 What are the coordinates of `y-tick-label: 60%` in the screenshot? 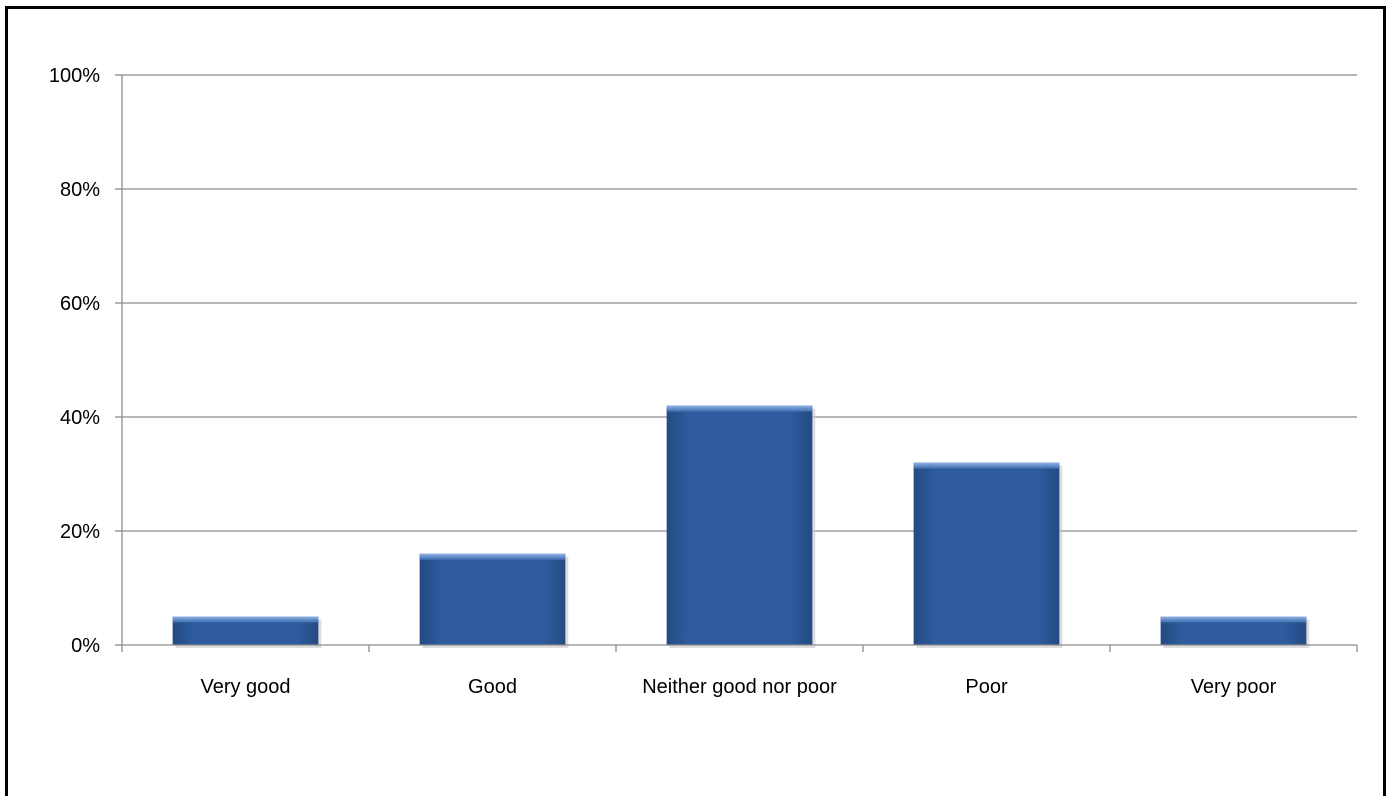 It's located at (80, 304).